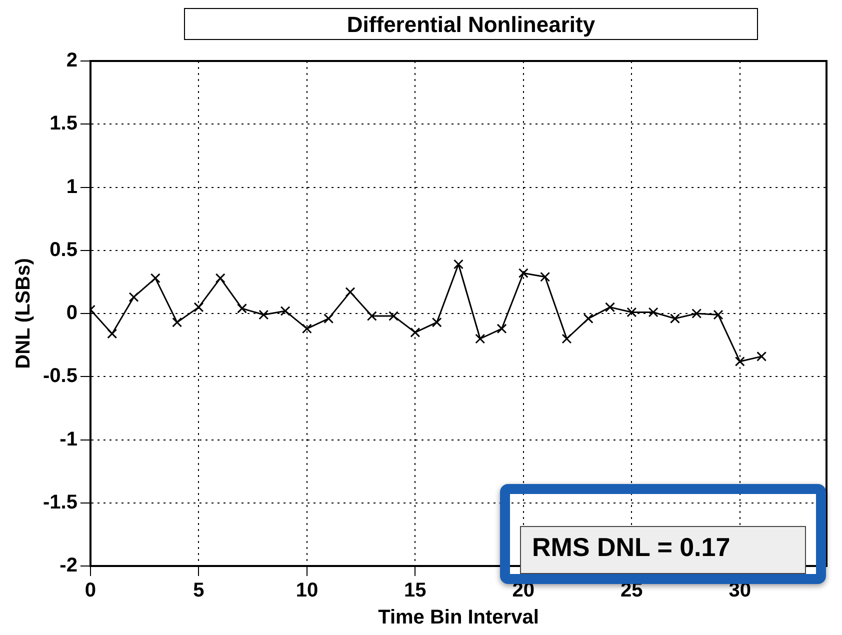 This screenshot has height=635, width=842. I want to click on x-tick-label: 5, so click(198, 591).